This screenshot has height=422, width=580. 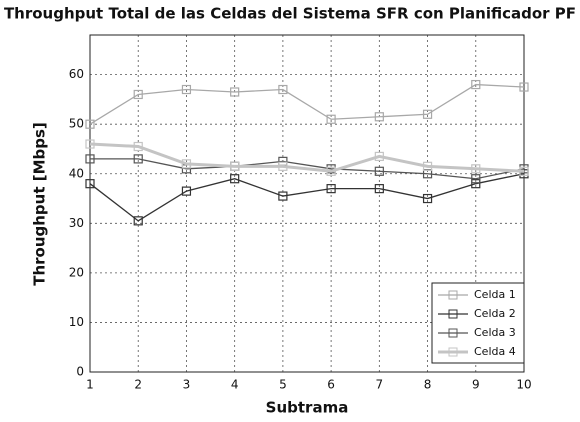 What do you see at coordinates (138, 385) in the screenshot?
I see `x-tick-label: 2` at bounding box center [138, 385].